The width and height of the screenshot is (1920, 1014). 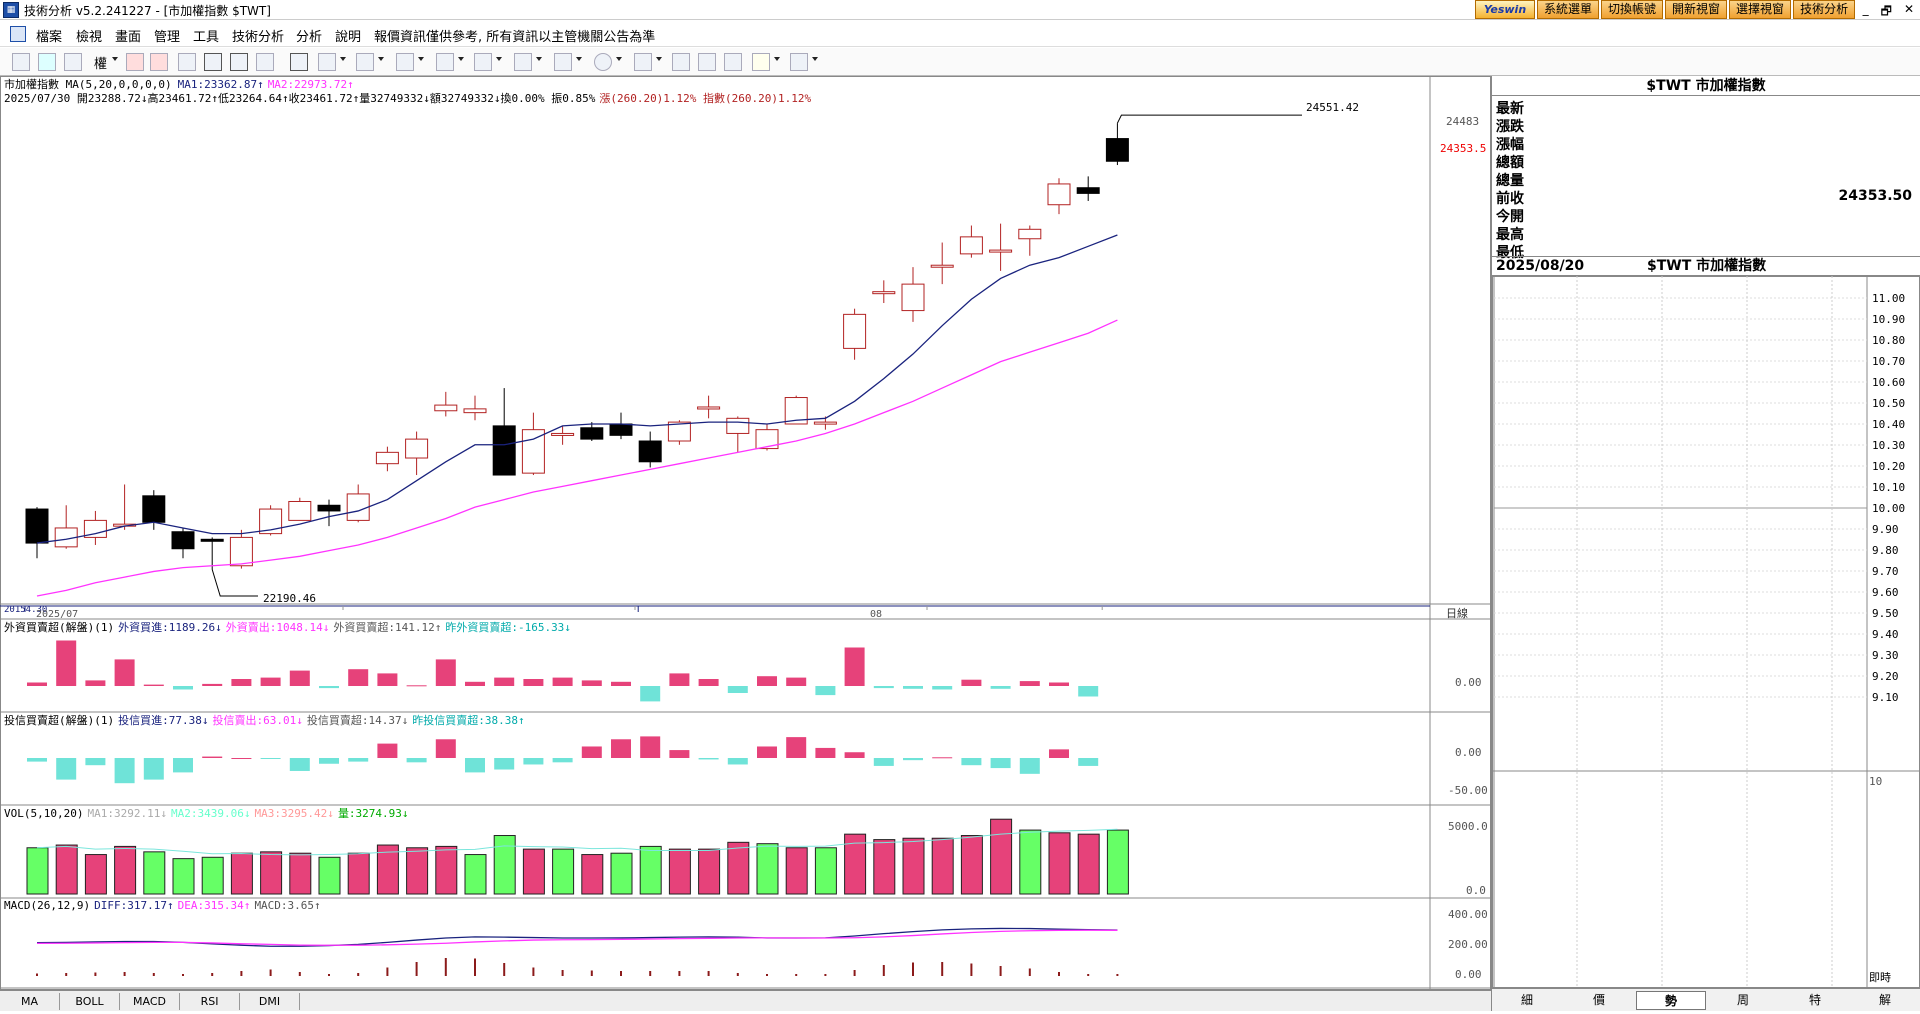 What do you see at coordinates (1888, 319) in the screenshot?
I see `mini-tick-label: 10.90` at bounding box center [1888, 319].